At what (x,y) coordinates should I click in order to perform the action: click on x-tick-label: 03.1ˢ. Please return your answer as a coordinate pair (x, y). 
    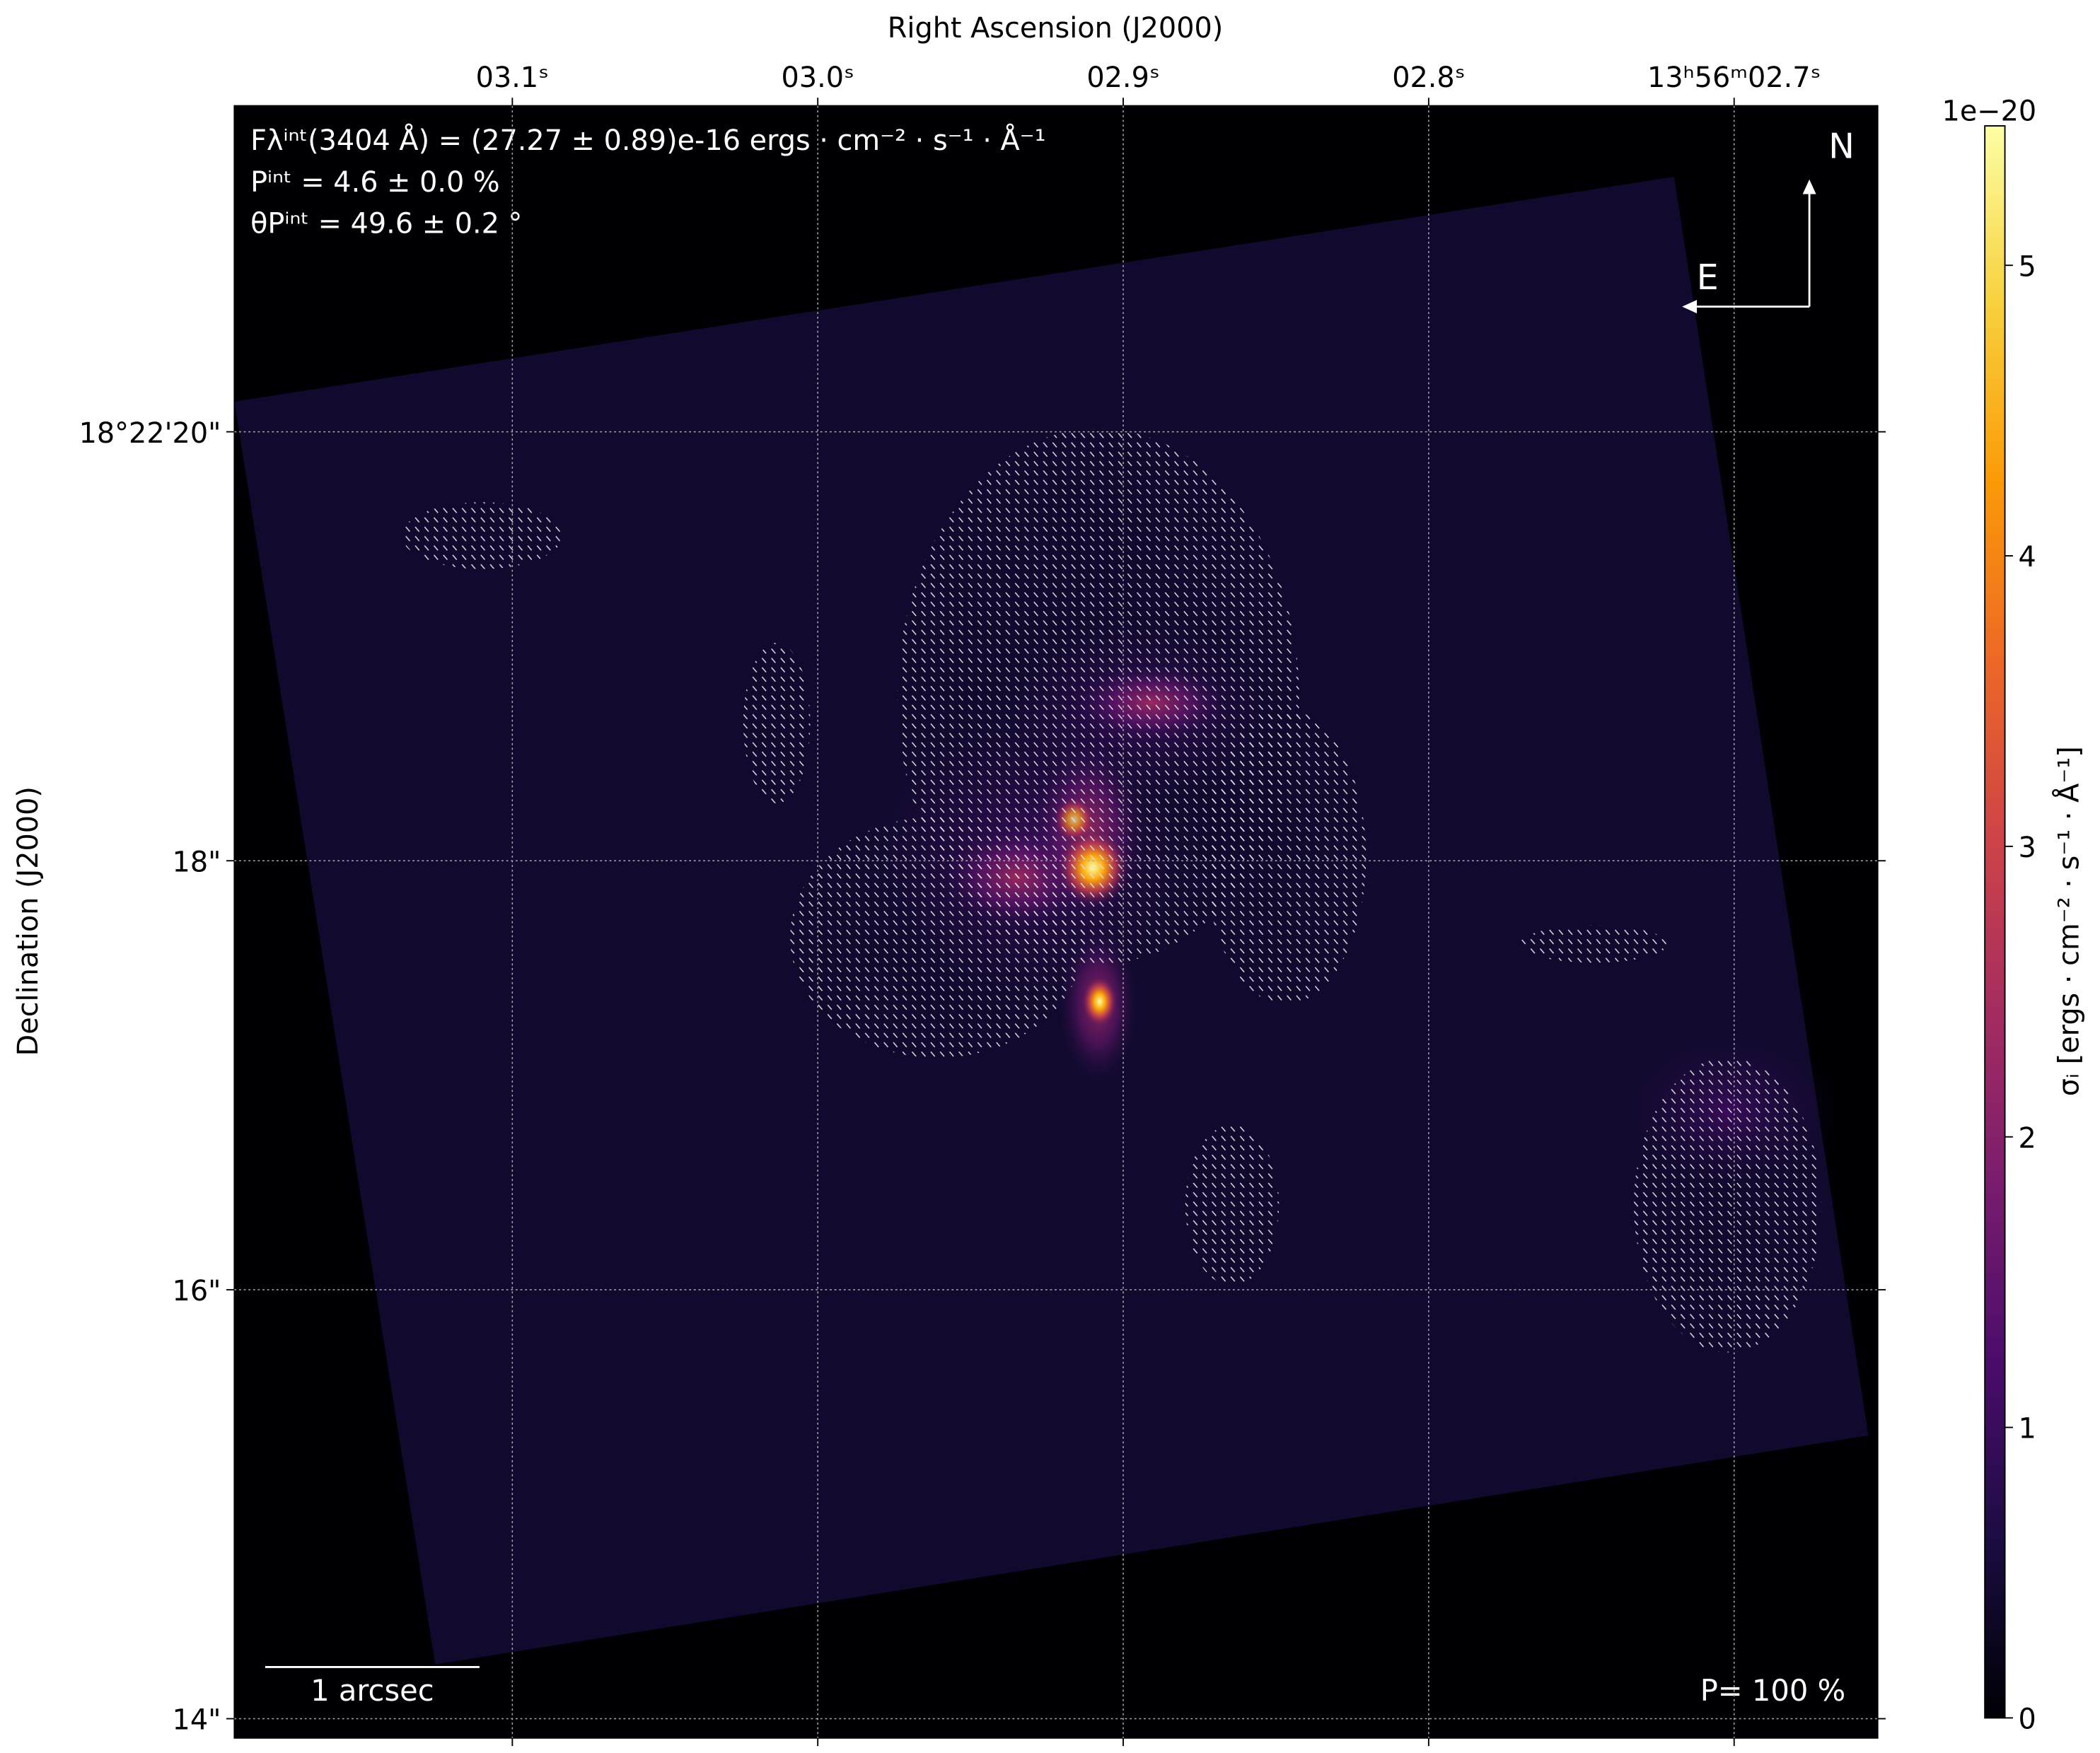
    Looking at the image, I should click on (512, 78).